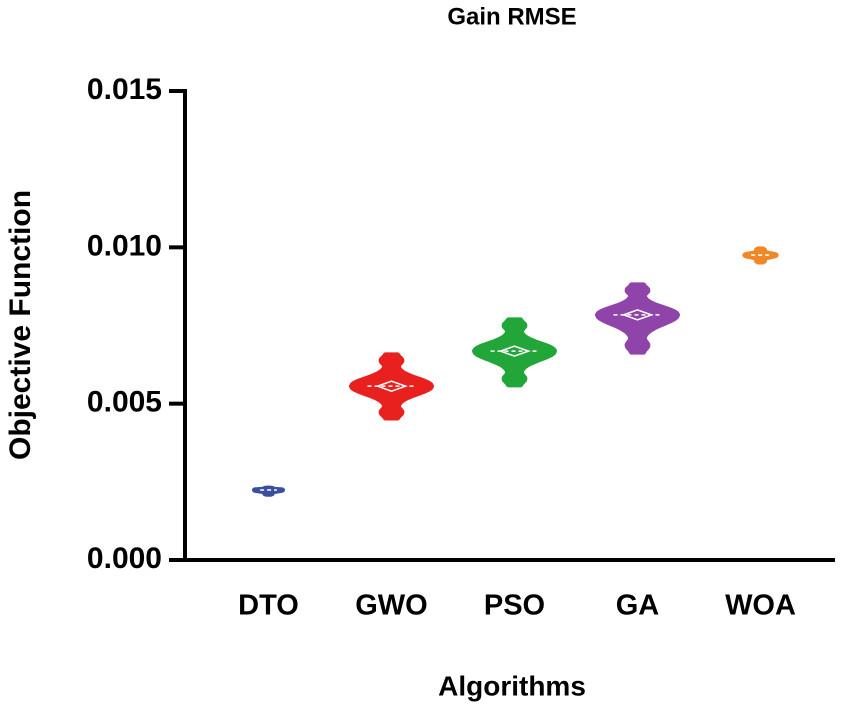 This screenshot has width=850, height=710. I want to click on x-tick-label: DTO, so click(268, 606).